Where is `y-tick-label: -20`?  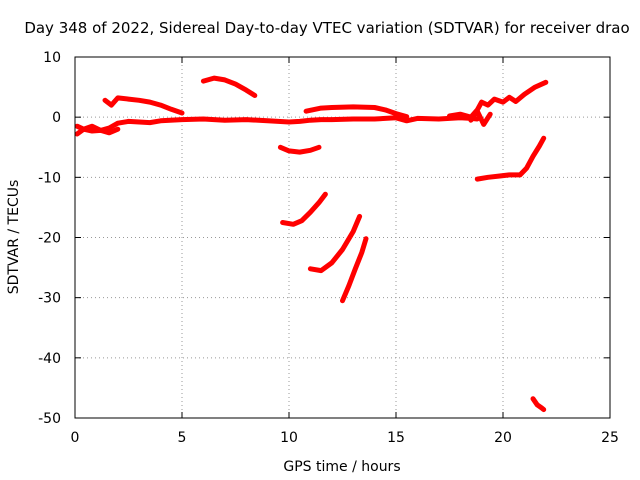 y-tick-label: -20 is located at coordinates (49, 239).